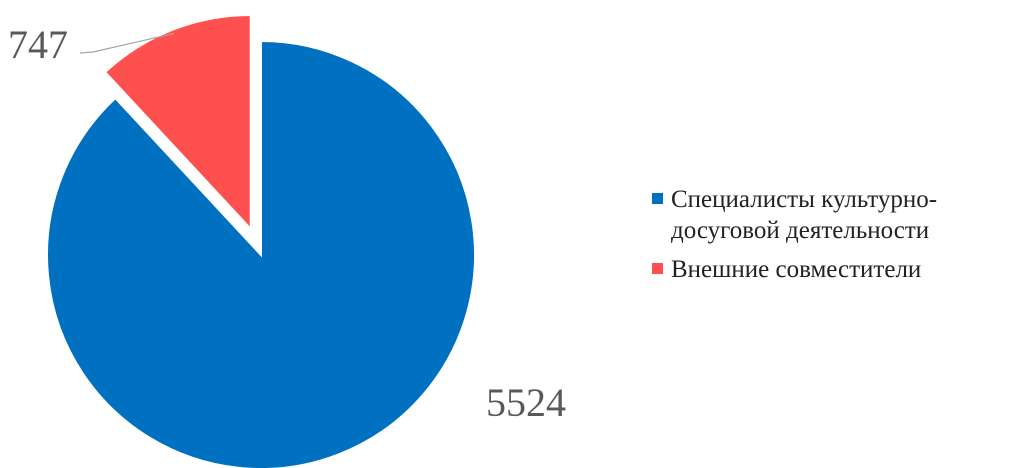  I want to click on legend-swatch-specialists, so click(657, 198).